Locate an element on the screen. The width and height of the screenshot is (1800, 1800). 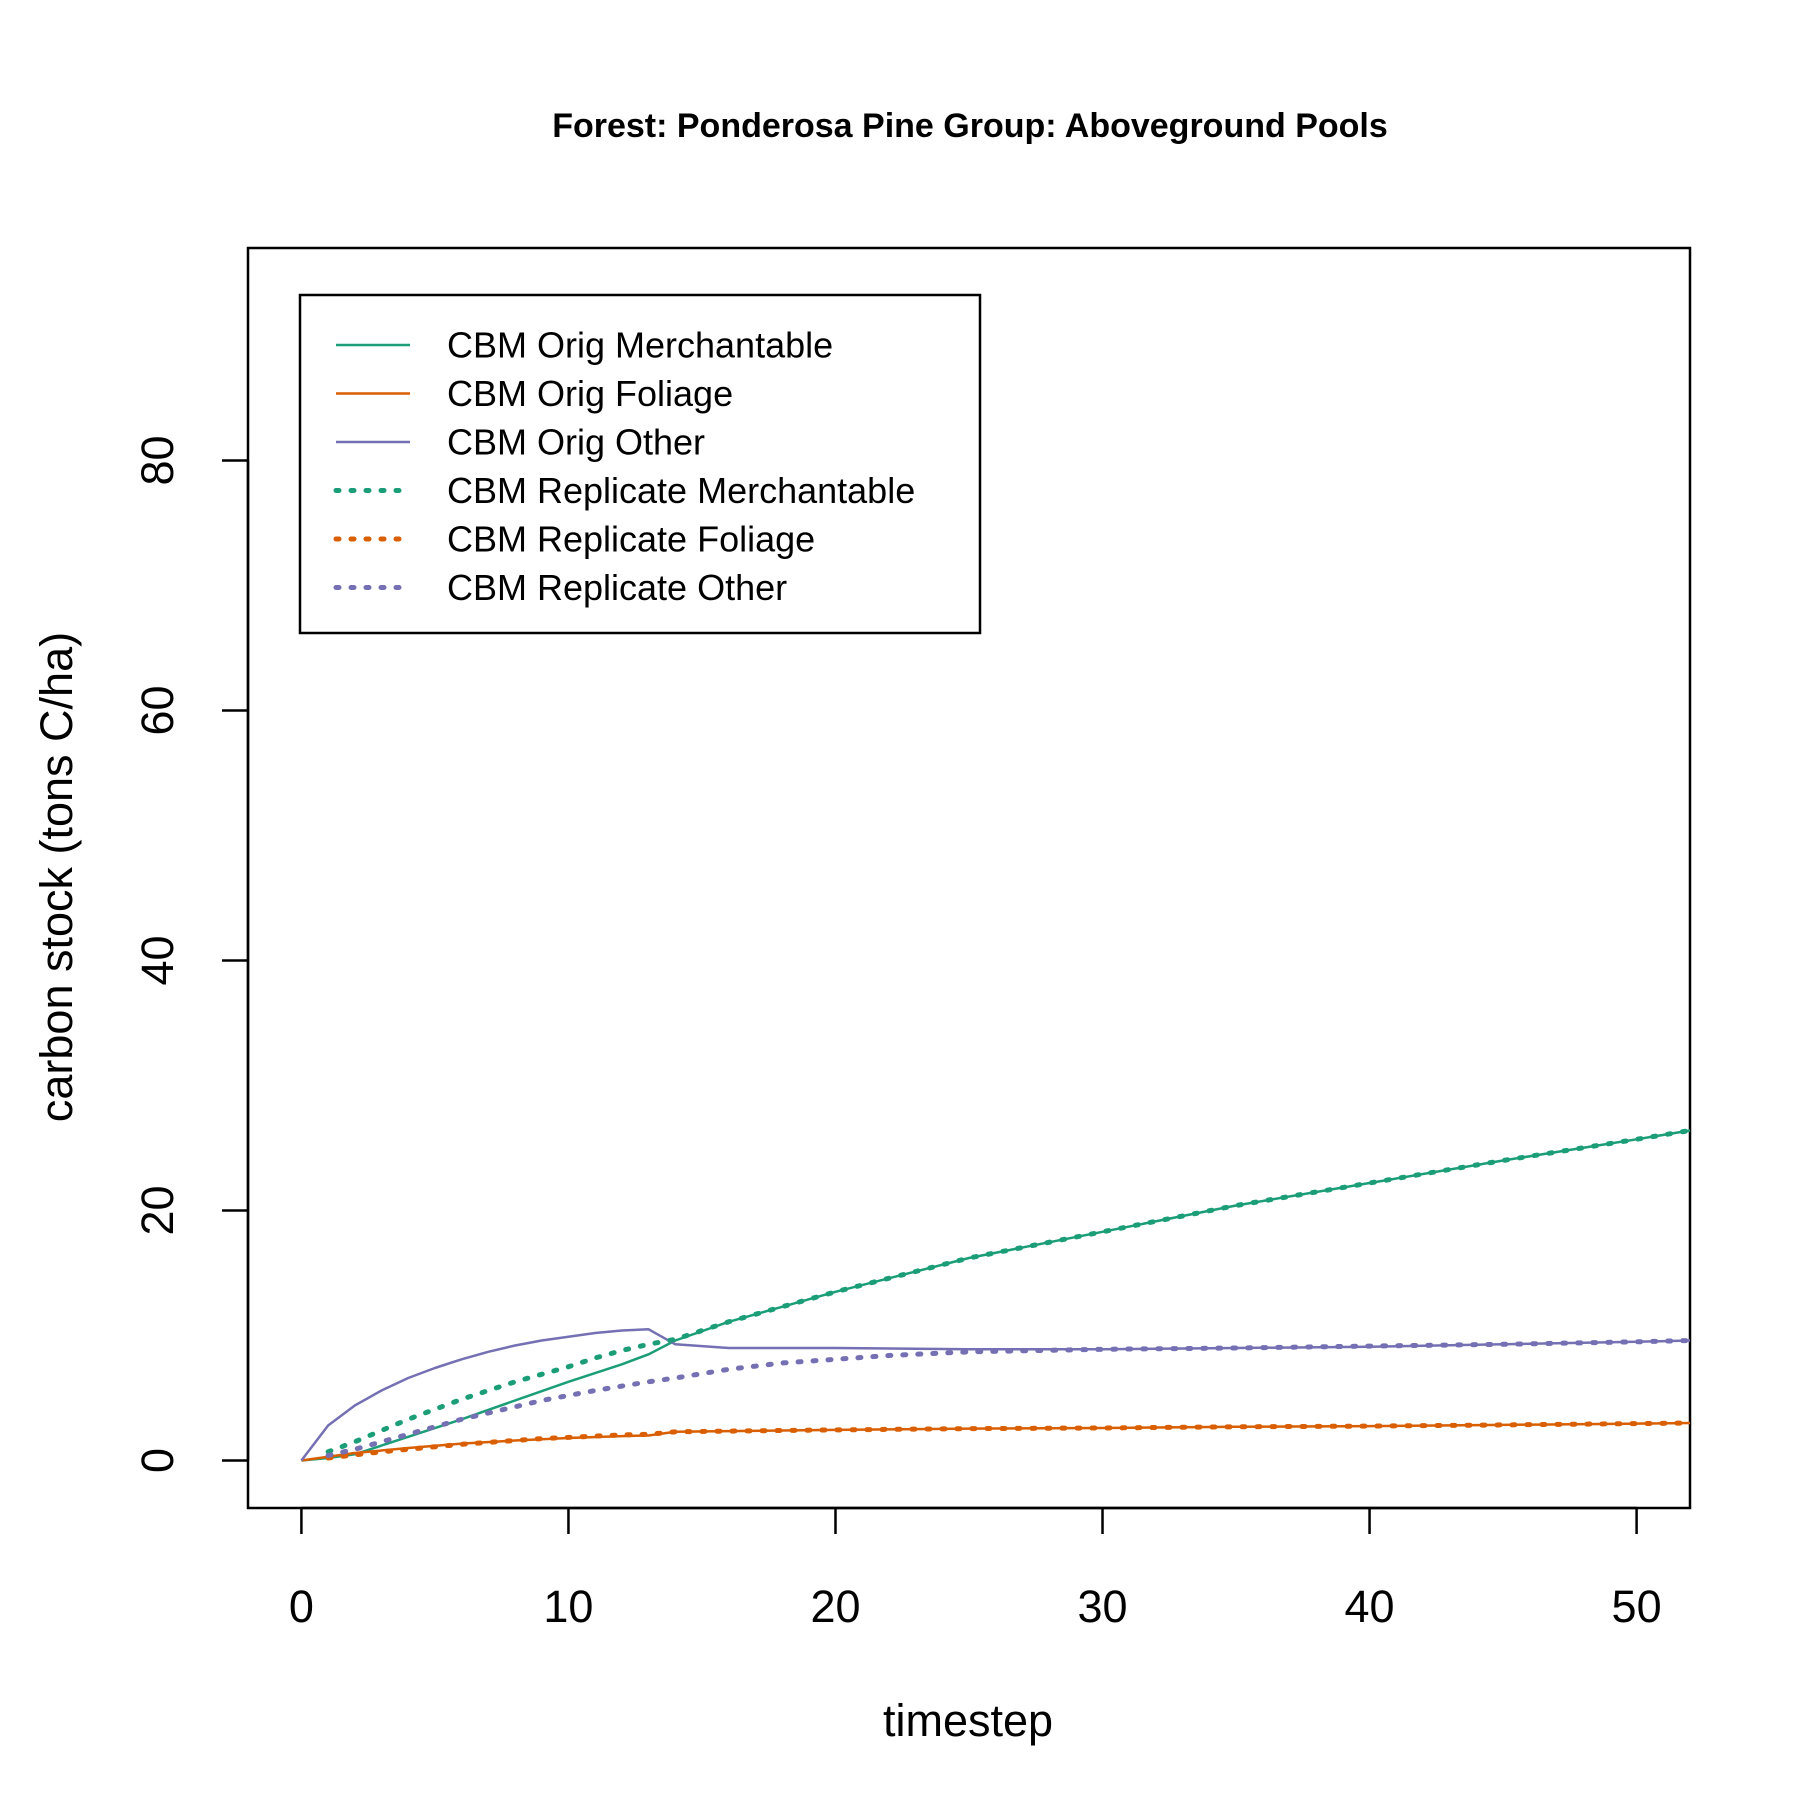
x-tick-label: 0 is located at coordinates (301, 1606).